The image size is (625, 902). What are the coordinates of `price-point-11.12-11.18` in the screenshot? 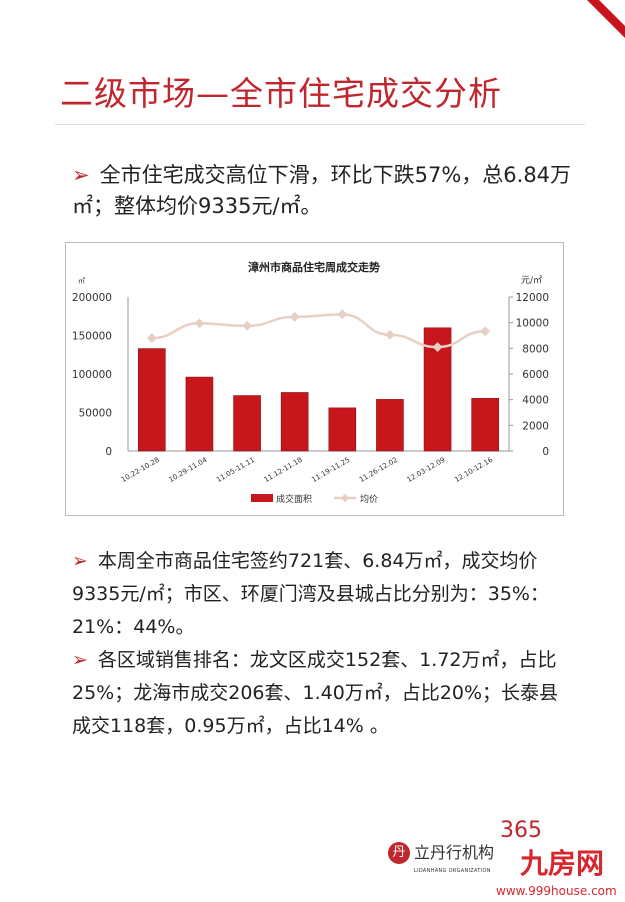 It's located at (294, 316).